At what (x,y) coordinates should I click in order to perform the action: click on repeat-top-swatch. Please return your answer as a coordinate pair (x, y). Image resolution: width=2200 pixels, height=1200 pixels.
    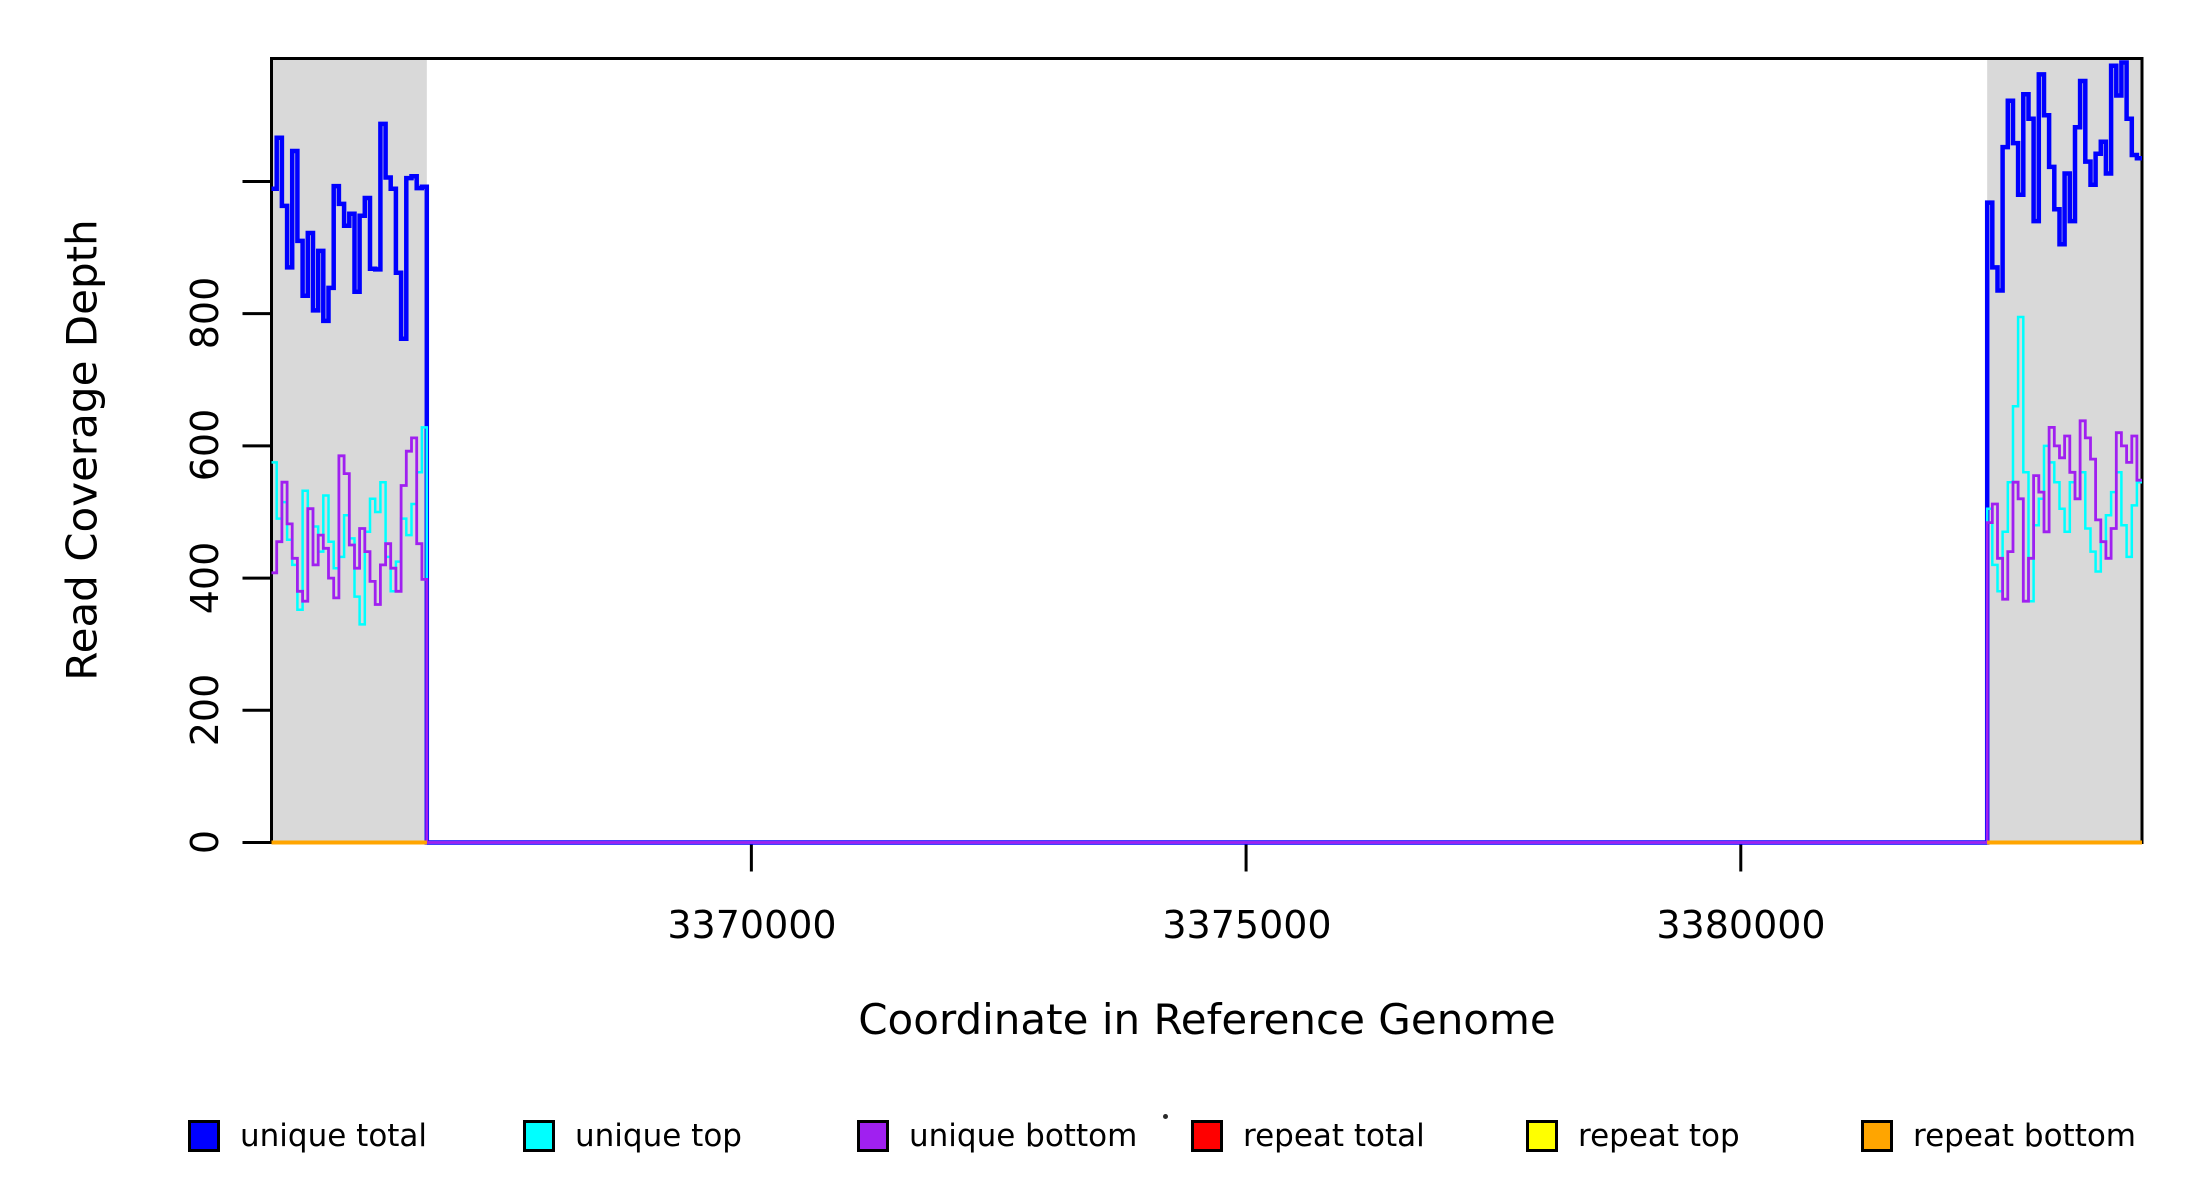
    Looking at the image, I should click on (1542, 1136).